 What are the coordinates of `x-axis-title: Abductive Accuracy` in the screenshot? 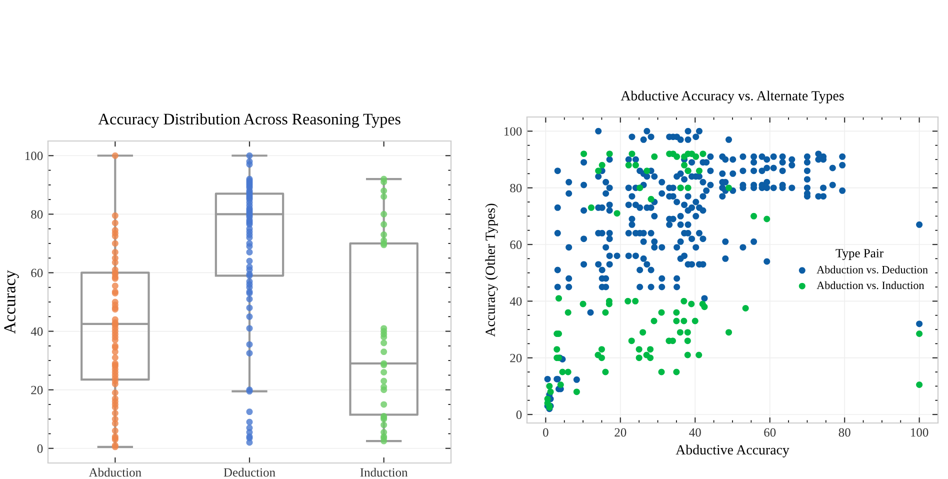 It's located at (733, 451).